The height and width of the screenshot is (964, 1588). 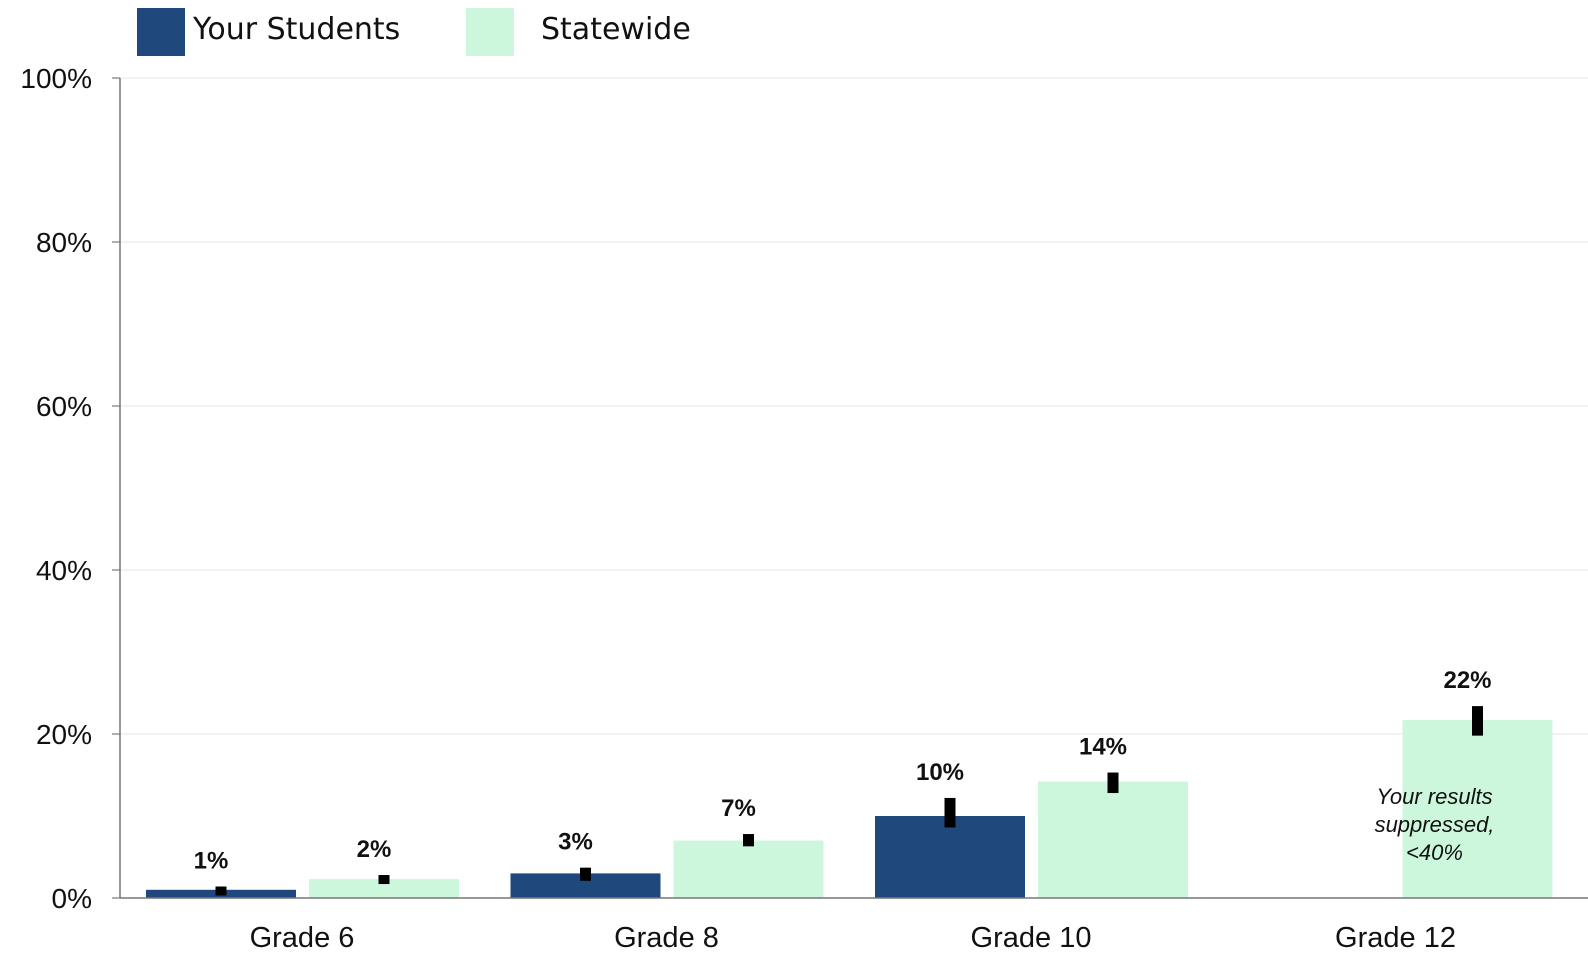 What do you see at coordinates (297, 29) in the screenshot?
I see `legend-label-your-students: Your Students` at bounding box center [297, 29].